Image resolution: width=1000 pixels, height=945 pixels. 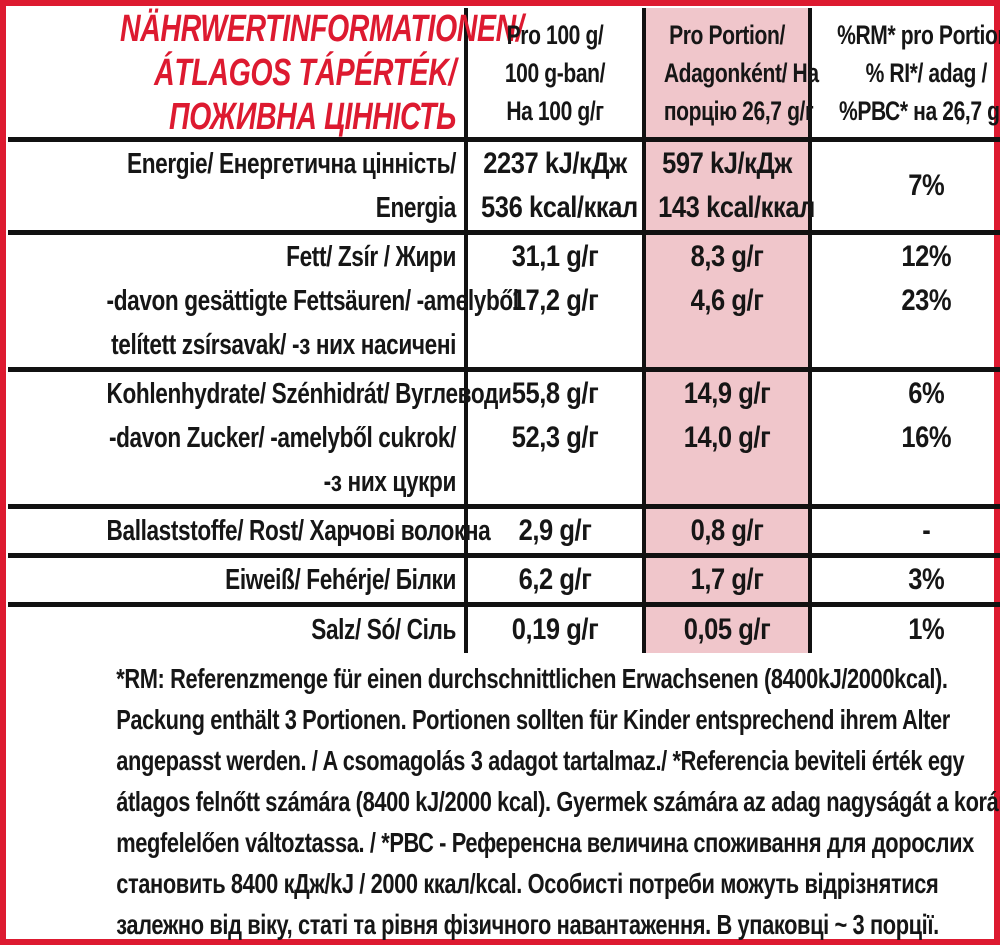 What do you see at coordinates (727, 393) in the screenshot?
I see `value-line: 14,9 g/г` at bounding box center [727, 393].